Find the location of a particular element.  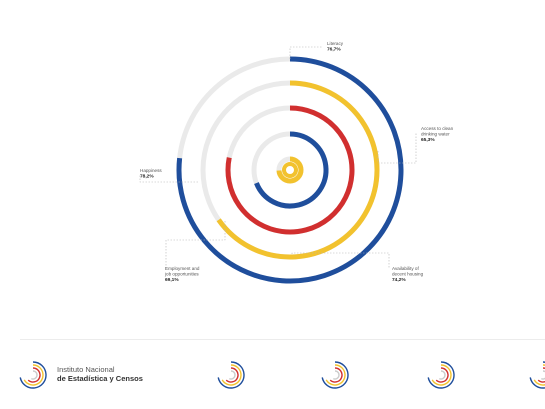

series-label: Access to clean is located at coordinates (437, 128).